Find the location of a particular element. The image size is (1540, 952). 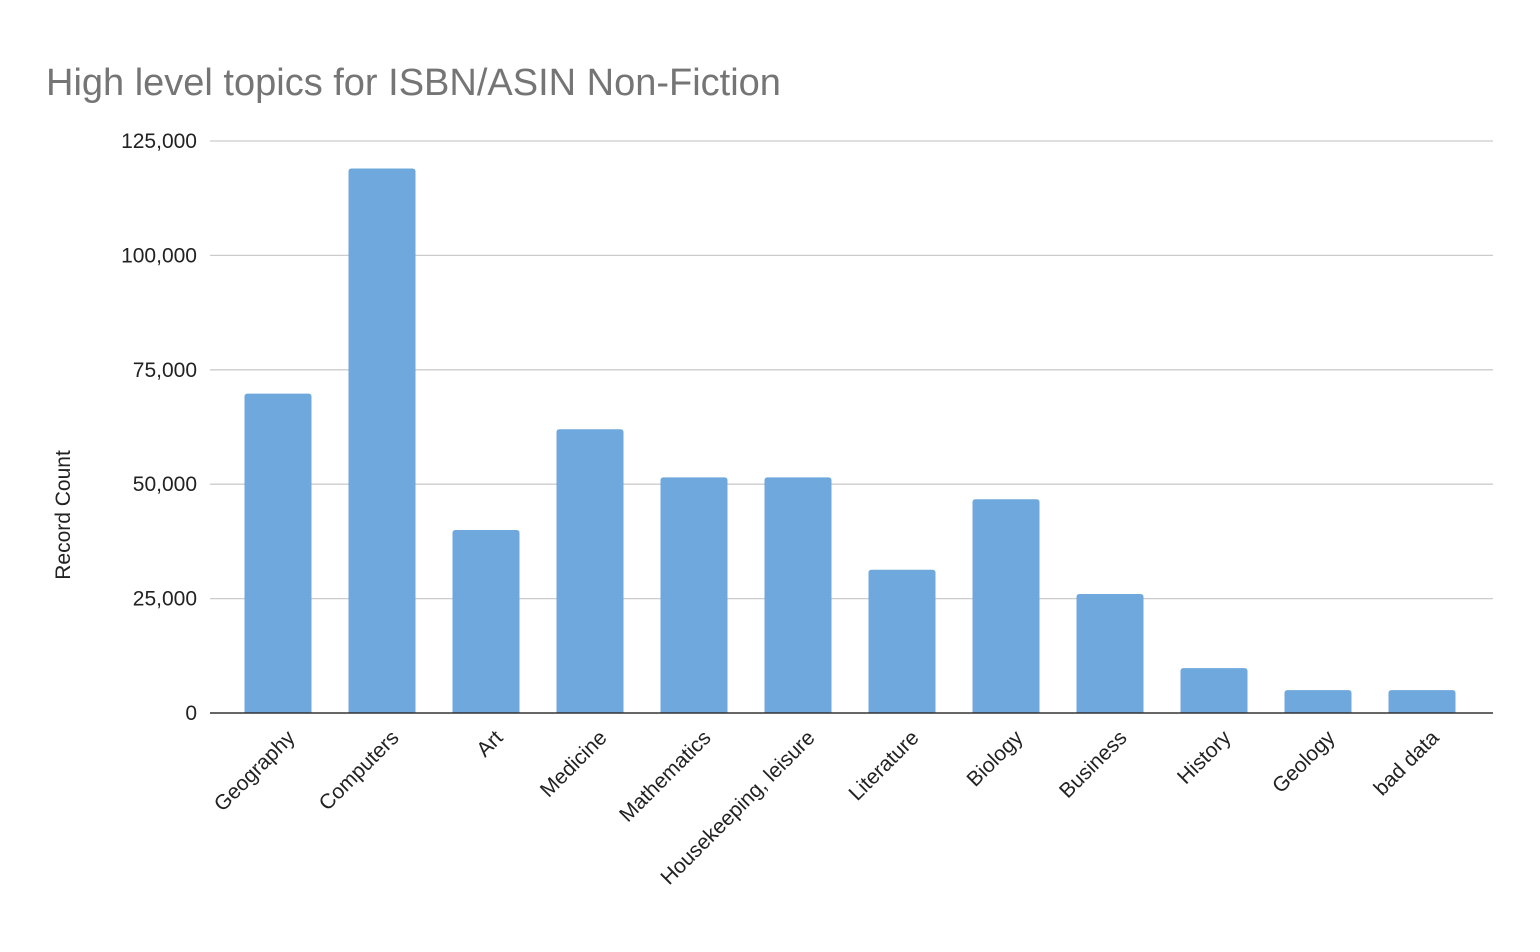

y-tick-label: 50,000 is located at coordinates (165, 484).